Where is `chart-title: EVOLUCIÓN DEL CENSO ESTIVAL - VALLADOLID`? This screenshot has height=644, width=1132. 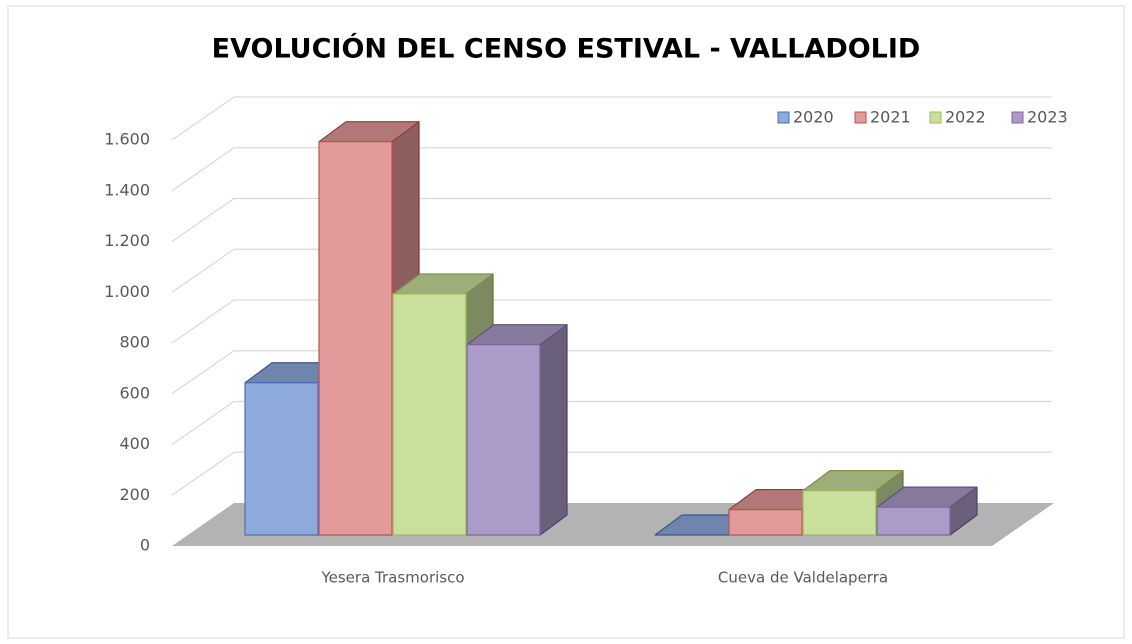 chart-title: EVOLUCIÓN DEL CENSO ESTIVAL - VALLADOLID is located at coordinates (566, 49).